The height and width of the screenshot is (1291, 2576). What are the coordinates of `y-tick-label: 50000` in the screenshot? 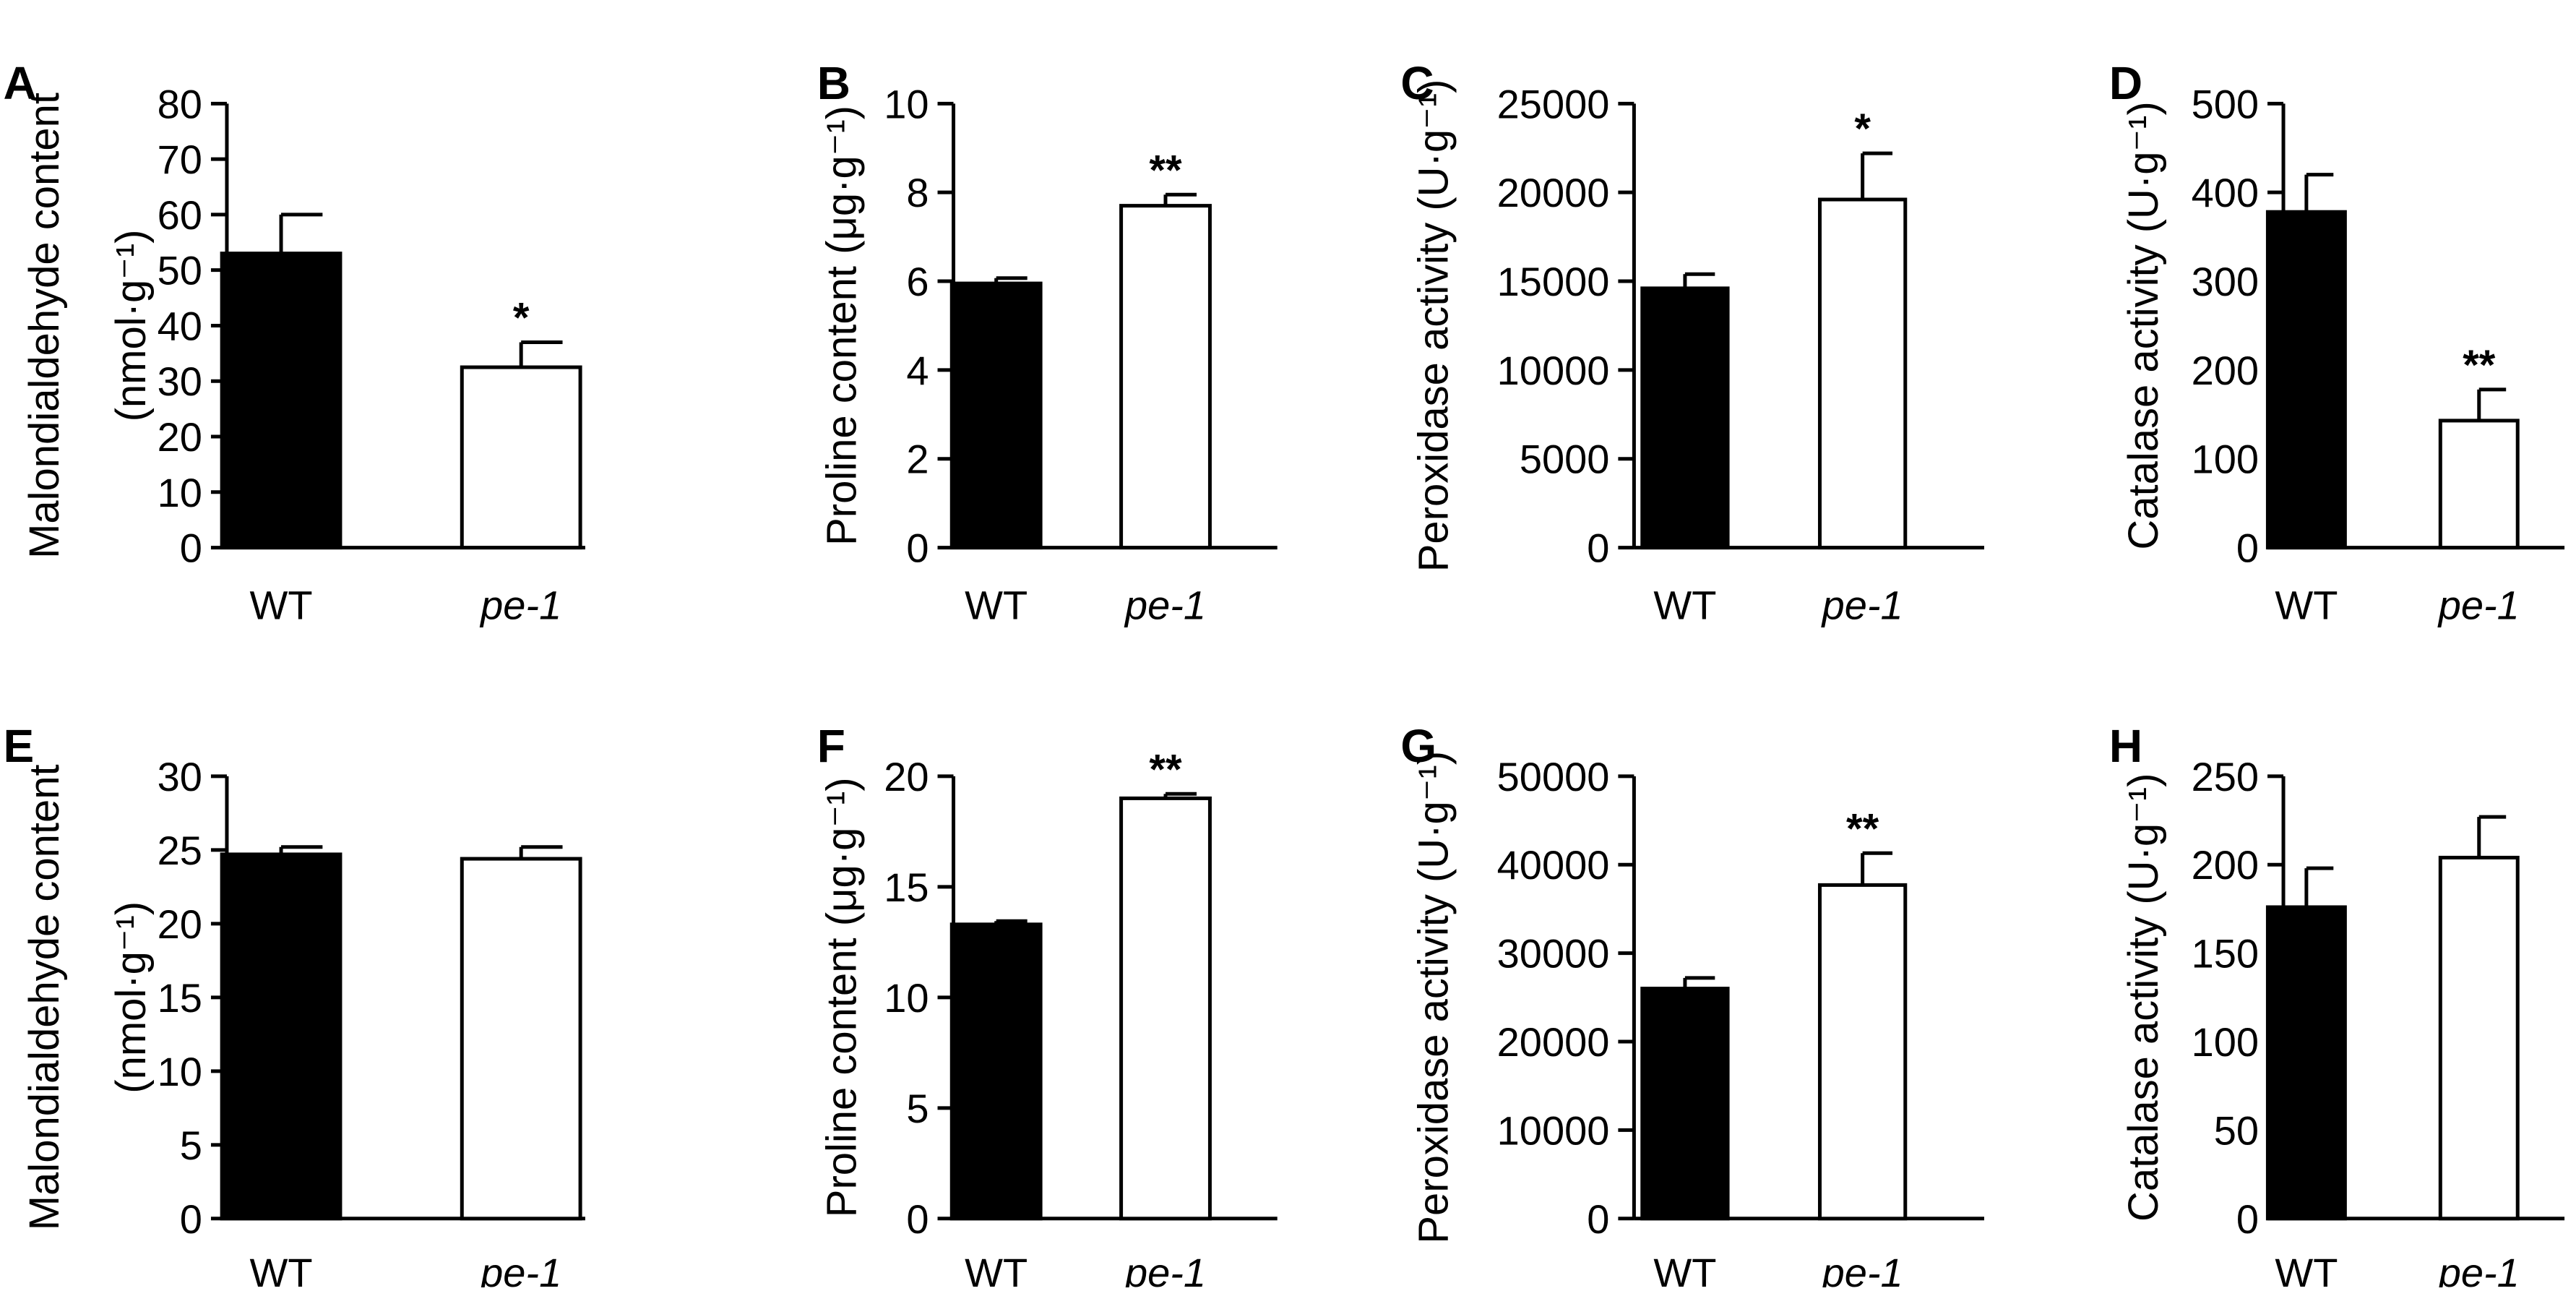 It's located at (1553, 776).